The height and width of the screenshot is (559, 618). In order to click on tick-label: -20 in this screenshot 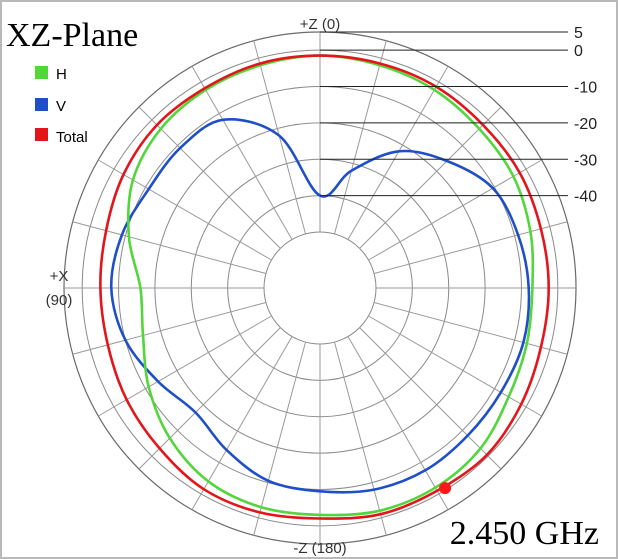, I will do `click(585, 124)`.